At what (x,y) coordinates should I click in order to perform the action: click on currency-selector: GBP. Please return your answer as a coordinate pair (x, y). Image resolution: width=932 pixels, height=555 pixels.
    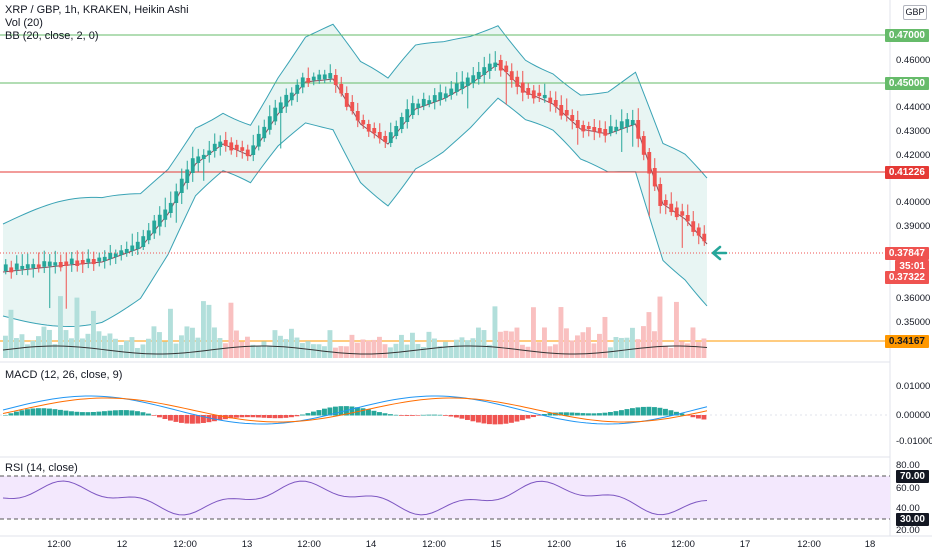
    Looking at the image, I should click on (915, 12).